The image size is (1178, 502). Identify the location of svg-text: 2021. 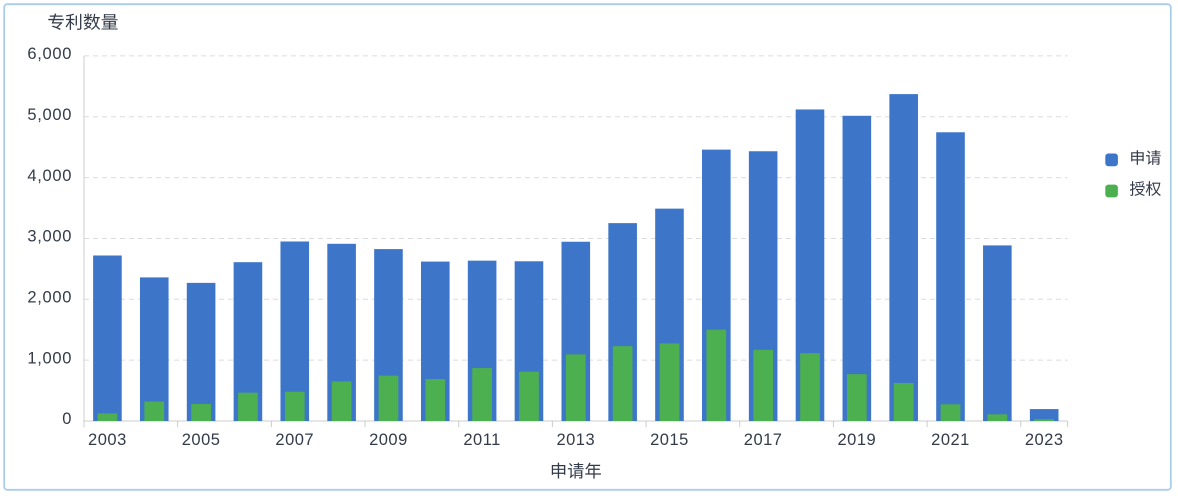
(950, 440).